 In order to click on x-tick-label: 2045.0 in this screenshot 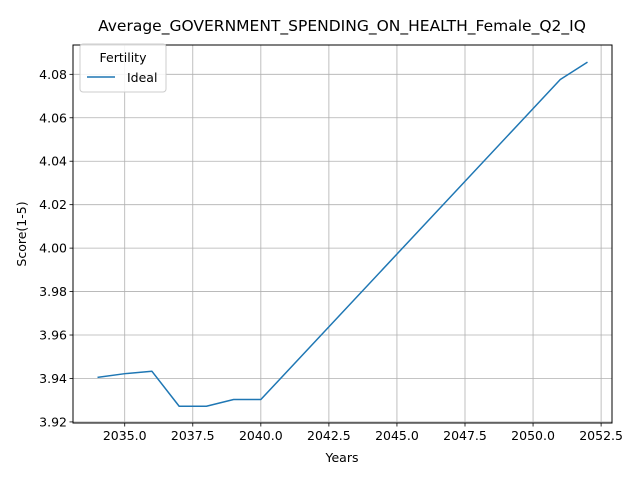, I will do `click(397, 435)`.